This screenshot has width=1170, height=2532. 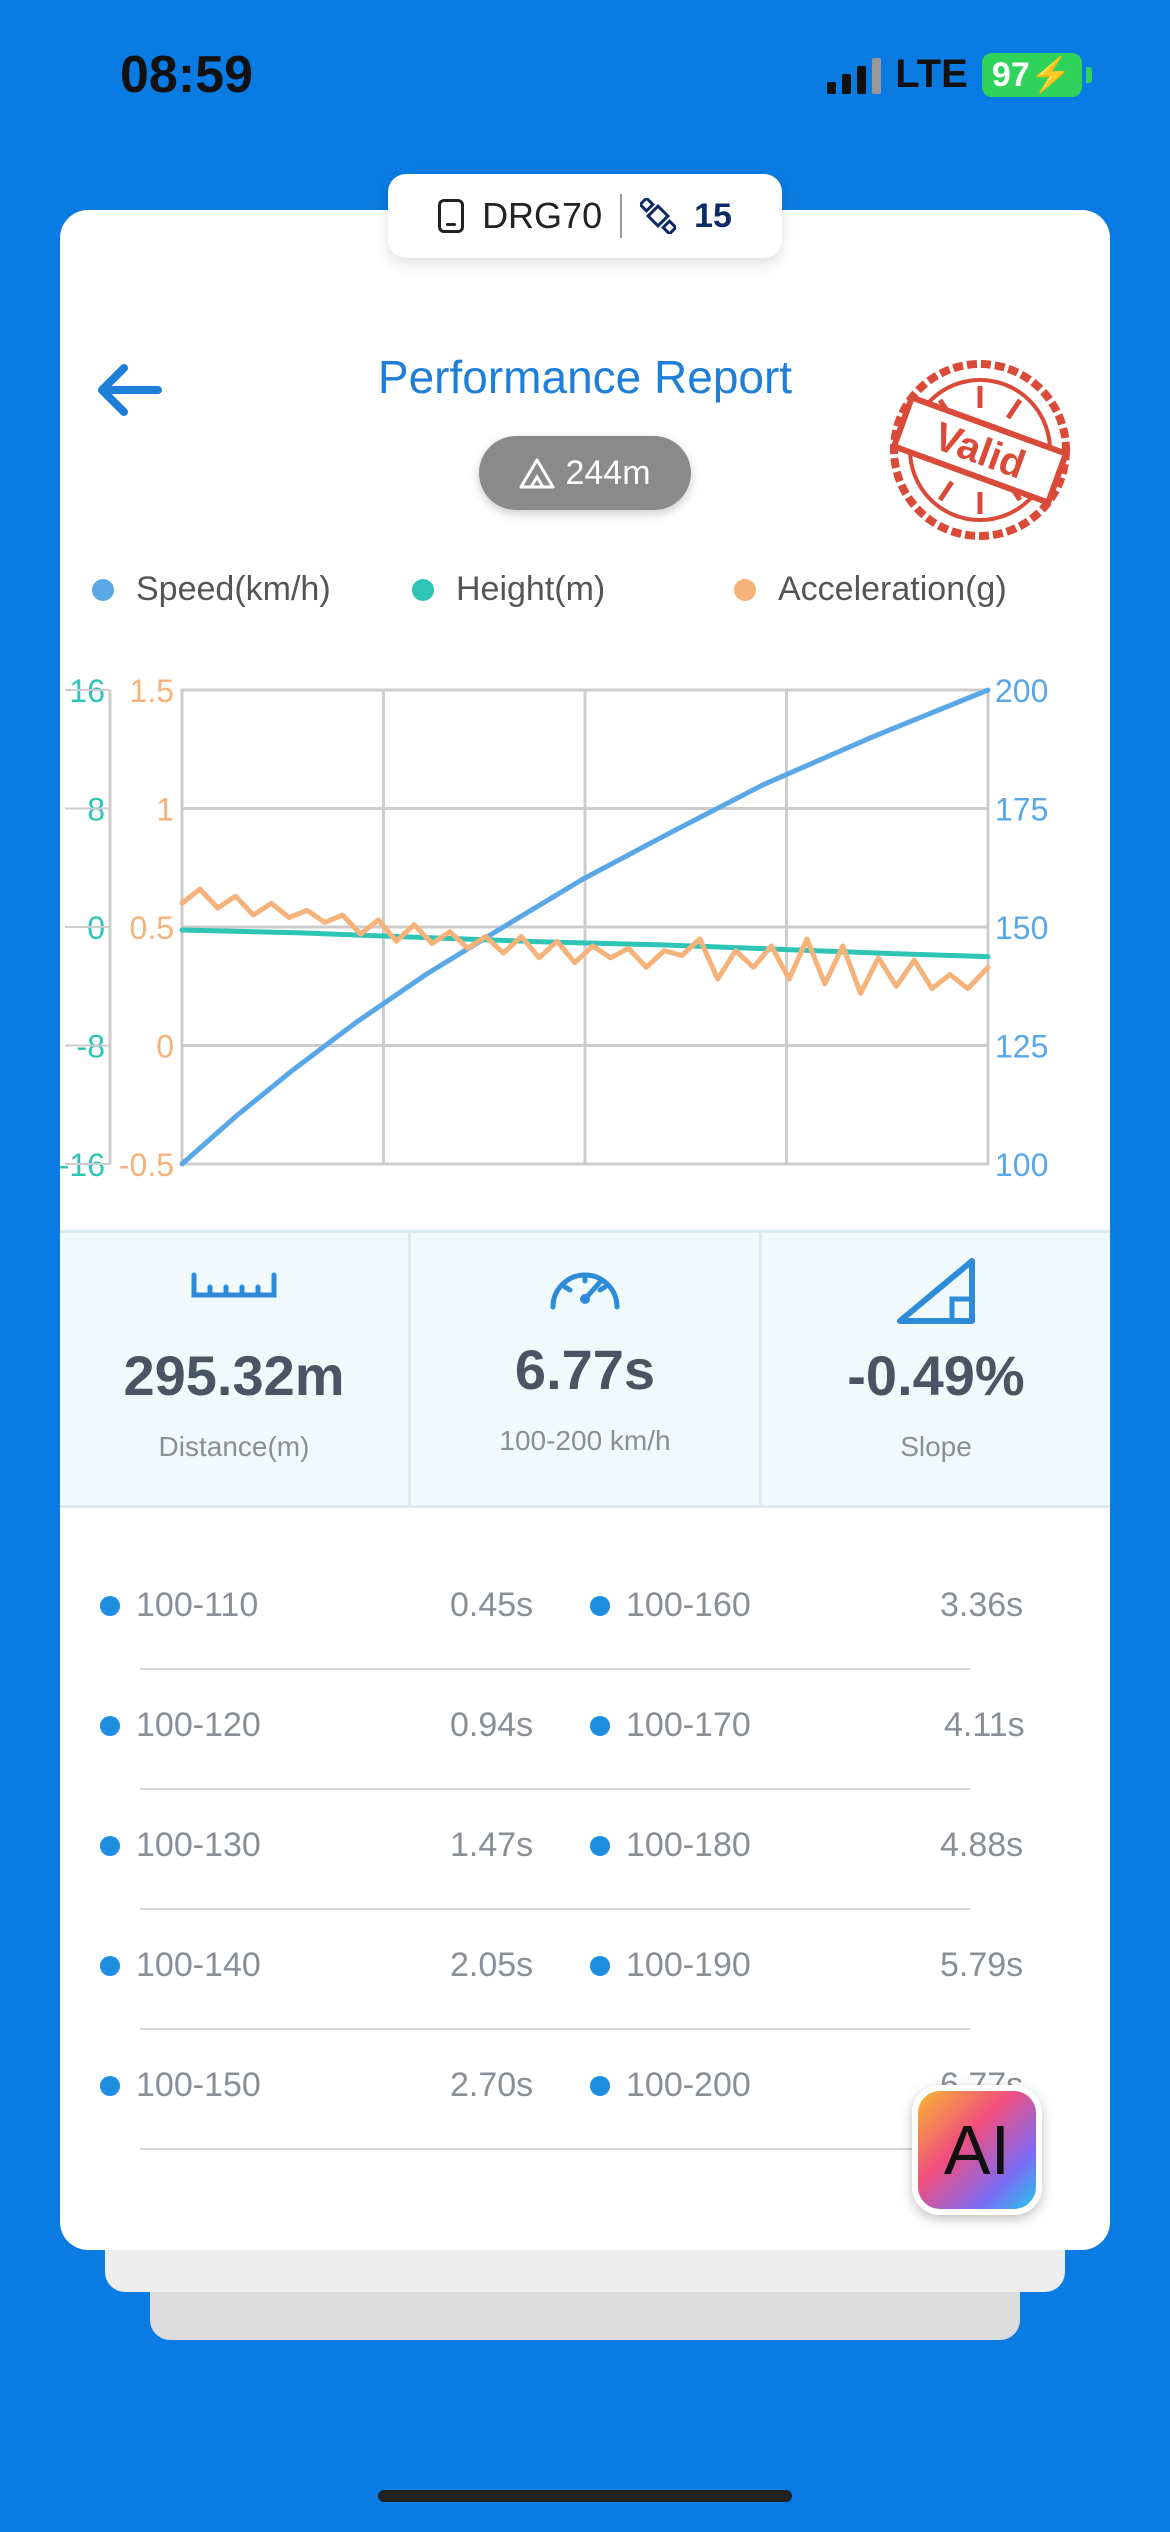 I want to click on slope-icon, so click(x=936, y=1291).